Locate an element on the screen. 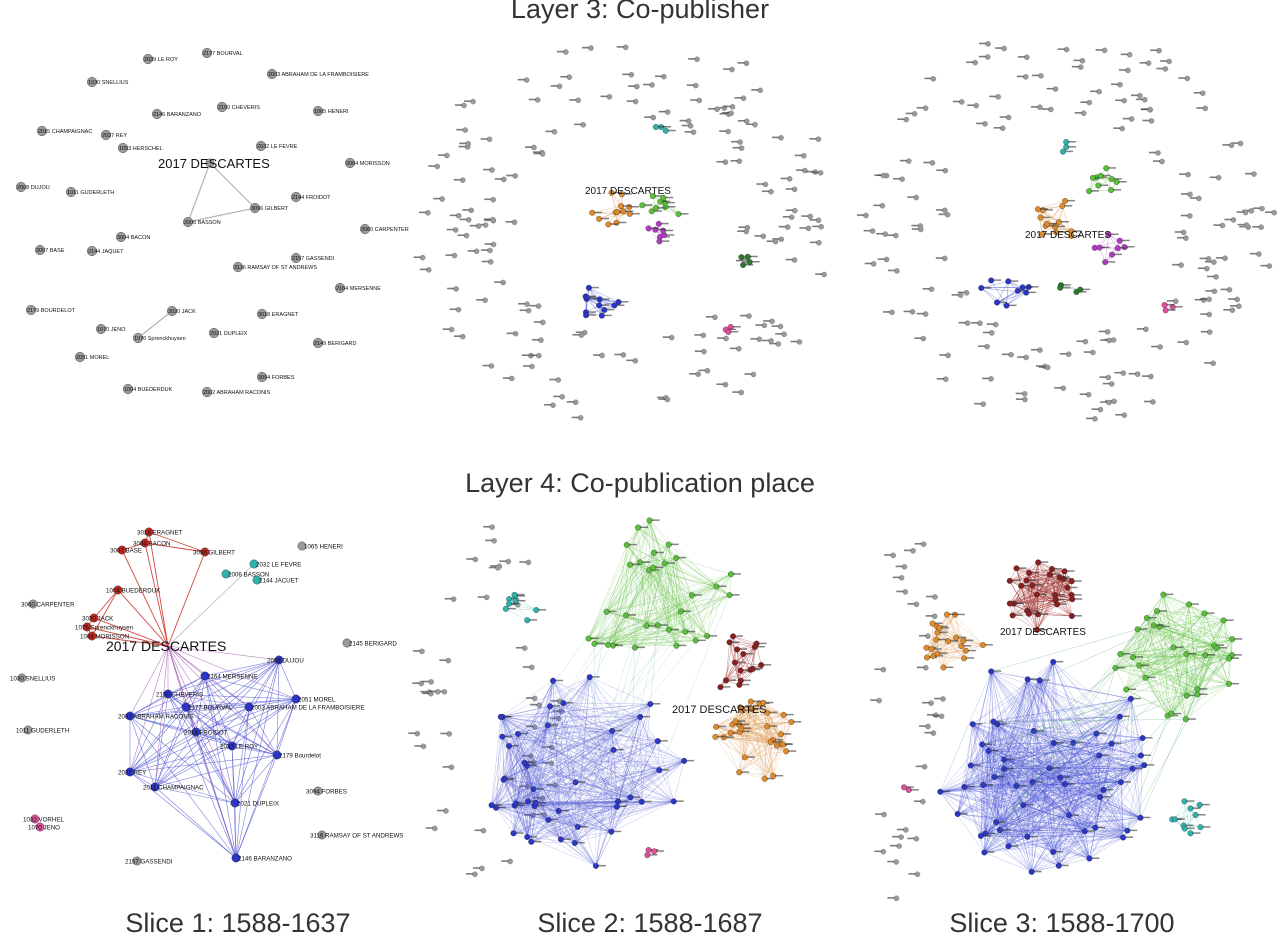 Image resolution: width=1280 pixels, height=939 pixels. node-label: 2179 Bourdelot is located at coordinates (300, 756).